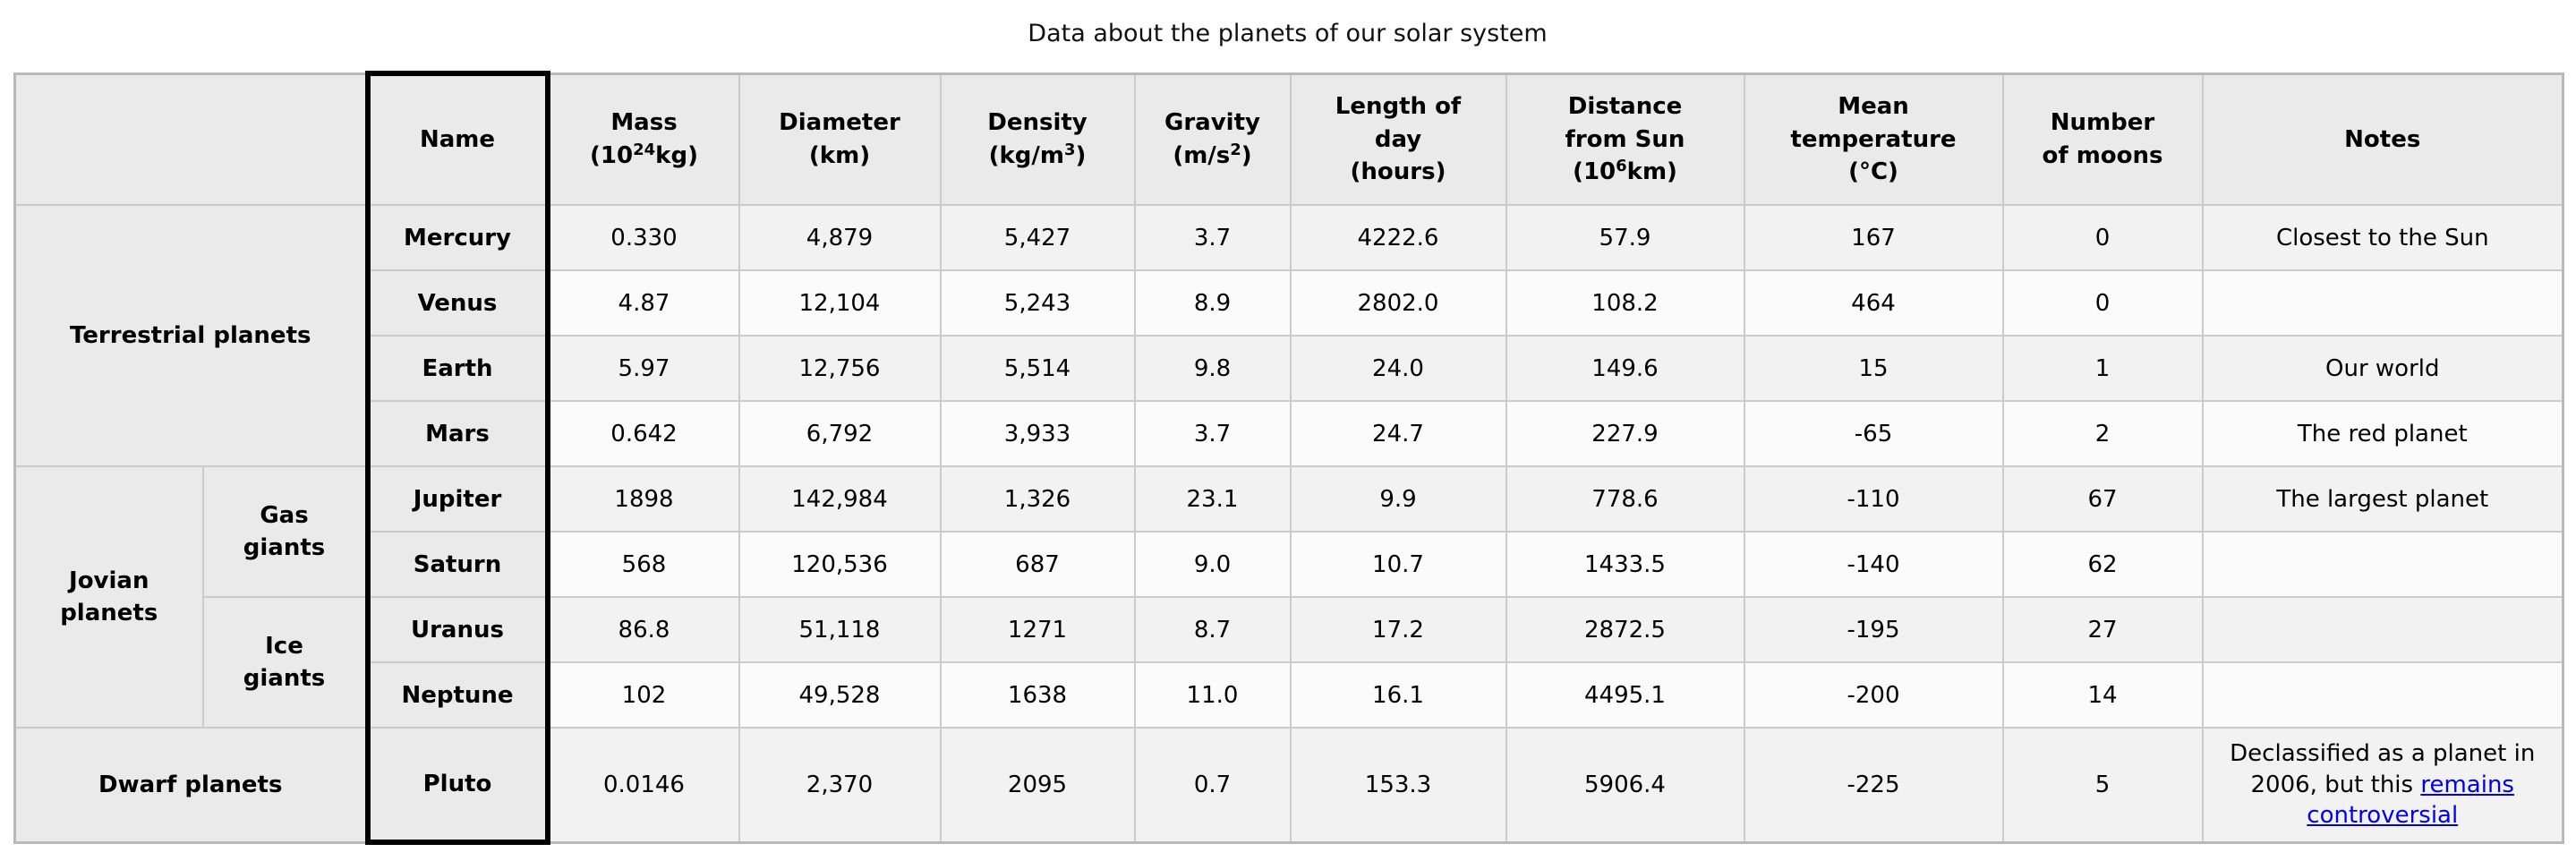 This screenshot has height=861, width=2576. Describe the element at coordinates (1212, 139) in the screenshot. I see `header-gravity: Gravity (m/s2)` at that location.